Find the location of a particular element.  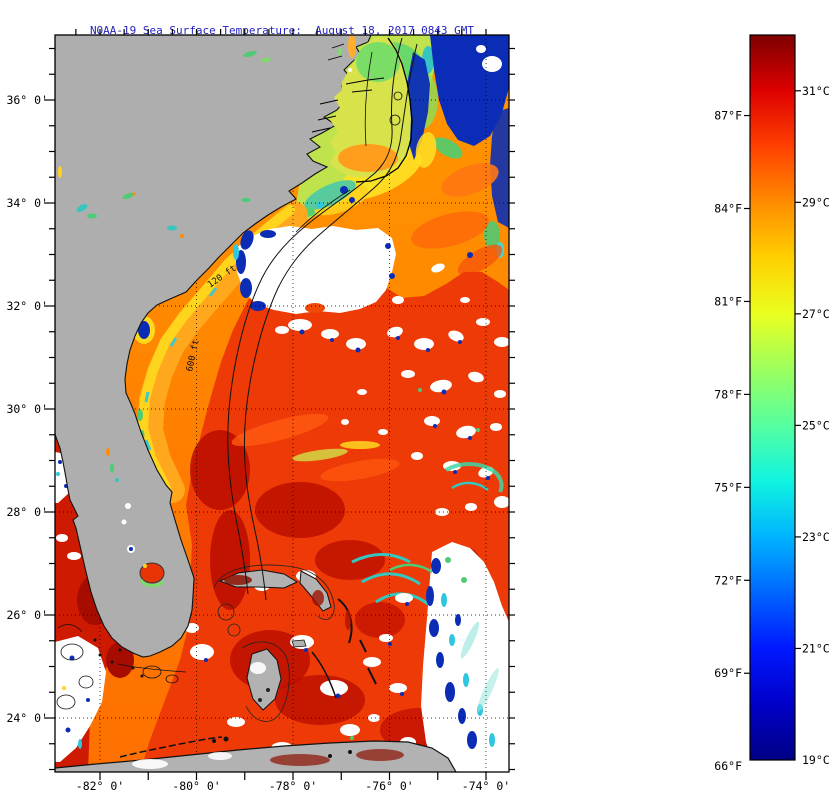

y-axis-label: 32° 0' is located at coordinates (27, 306).